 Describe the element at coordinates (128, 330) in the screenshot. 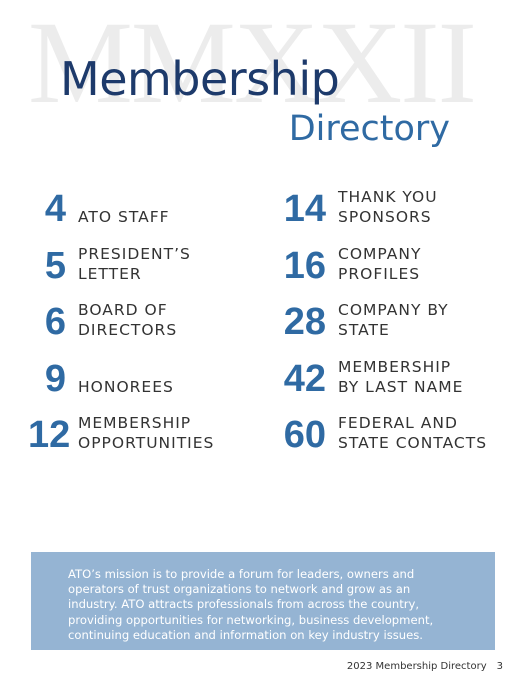

I see `toc-label-line: DIRECTORS` at that location.